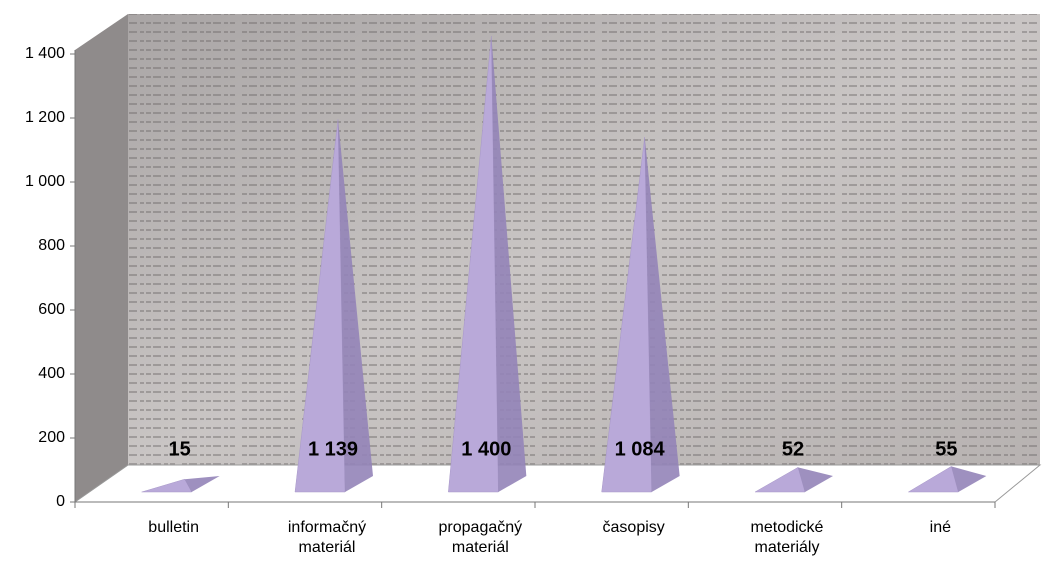  Describe the element at coordinates (327, 537) in the screenshot. I see `x-tick-label: informačný materiál` at that location.